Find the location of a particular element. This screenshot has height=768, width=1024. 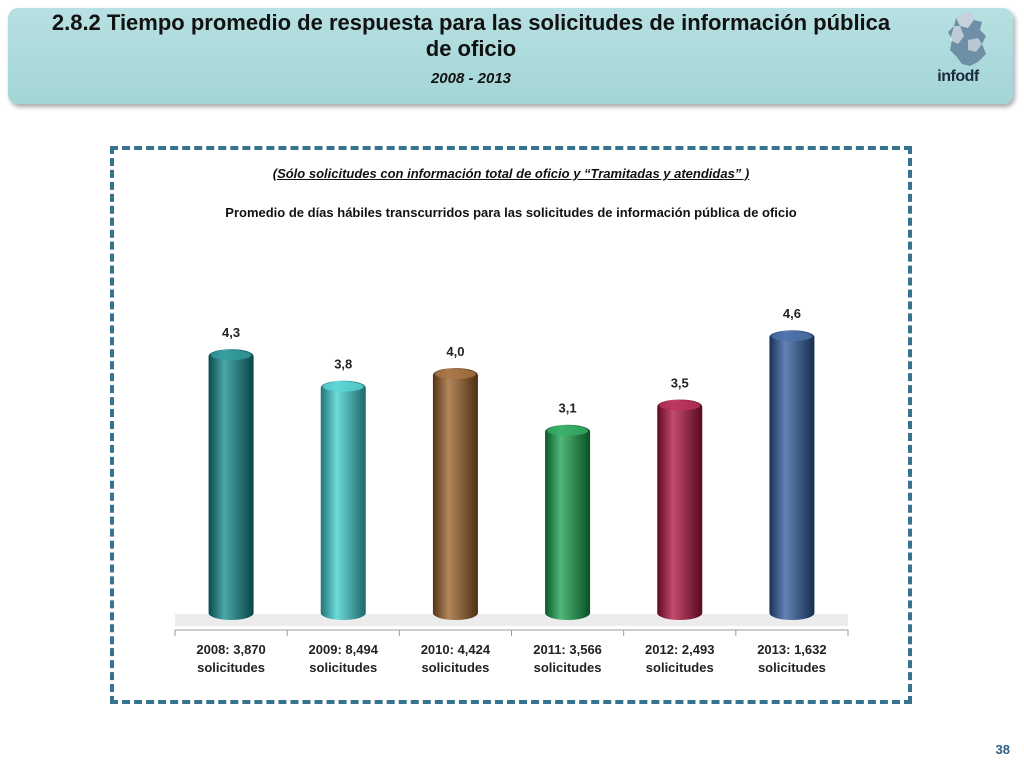

value-label-3: 3,1 is located at coordinates (568, 408).